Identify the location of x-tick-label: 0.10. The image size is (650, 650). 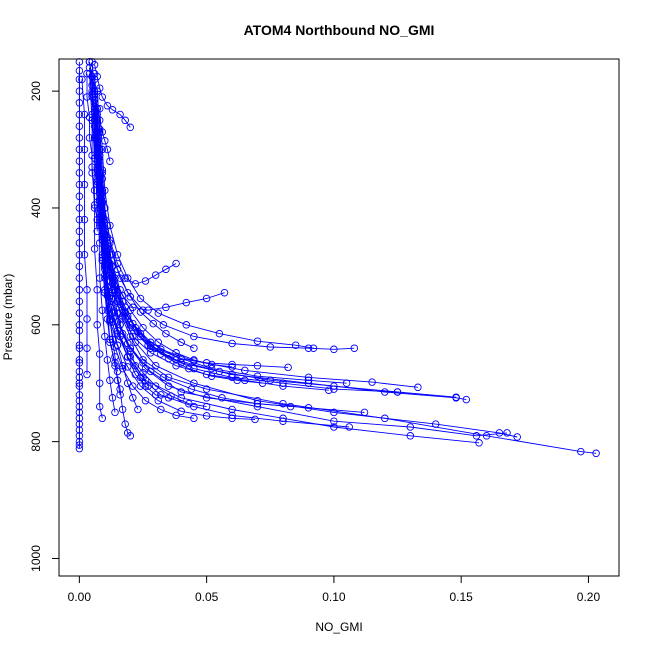
(334, 597).